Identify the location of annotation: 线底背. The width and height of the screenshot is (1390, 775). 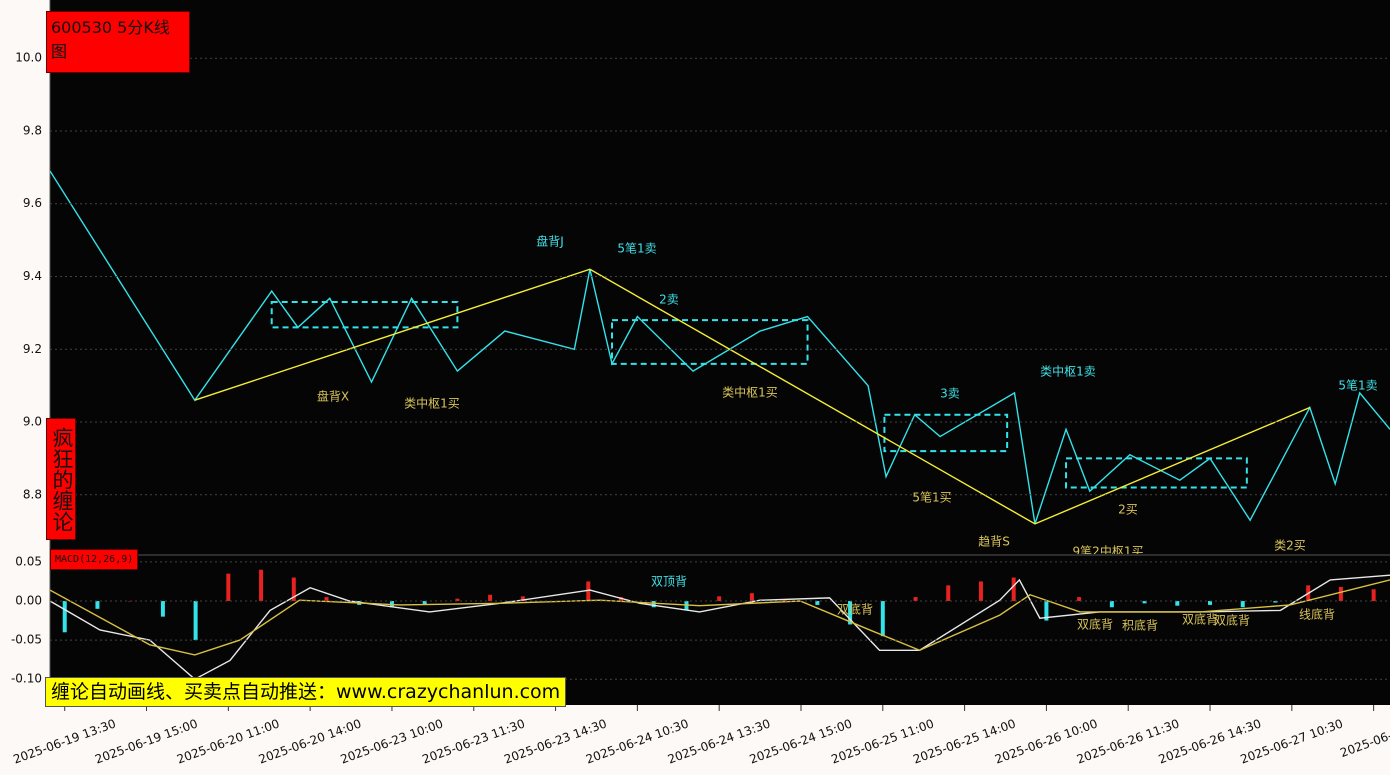
(1317, 614).